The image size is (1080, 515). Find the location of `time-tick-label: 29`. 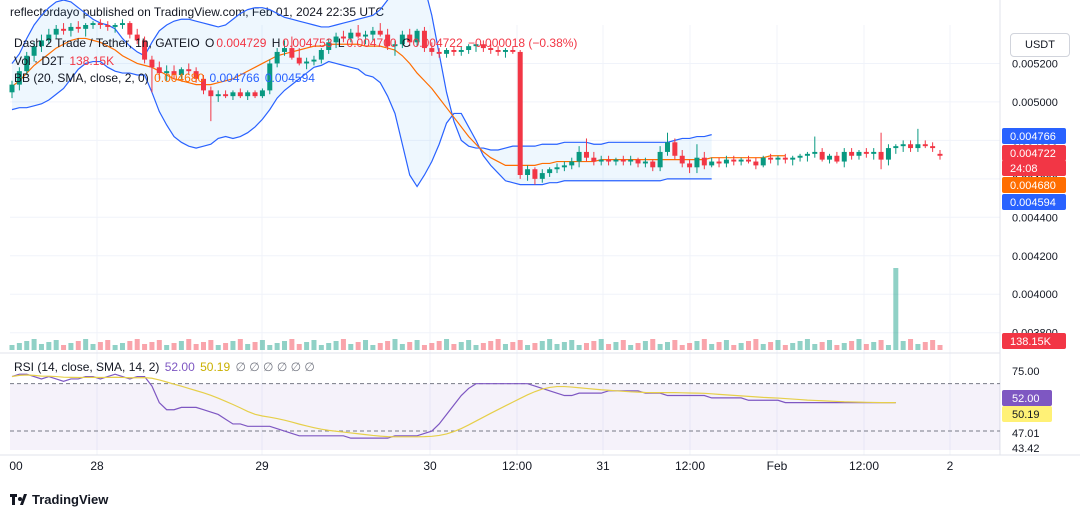

time-tick-label: 29 is located at coordinates (262, 466).